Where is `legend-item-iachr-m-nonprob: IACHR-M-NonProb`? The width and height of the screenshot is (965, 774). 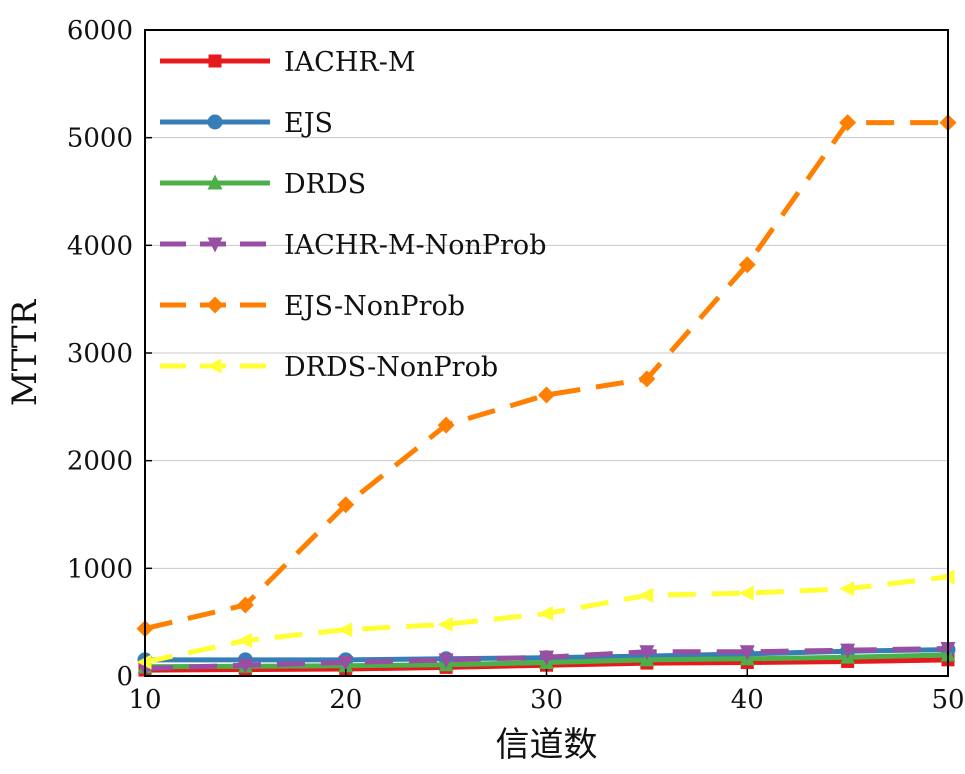 legend-item-iachr-m-nonprob: IACHR-M-NonProb is located at coordinates (353, 245).